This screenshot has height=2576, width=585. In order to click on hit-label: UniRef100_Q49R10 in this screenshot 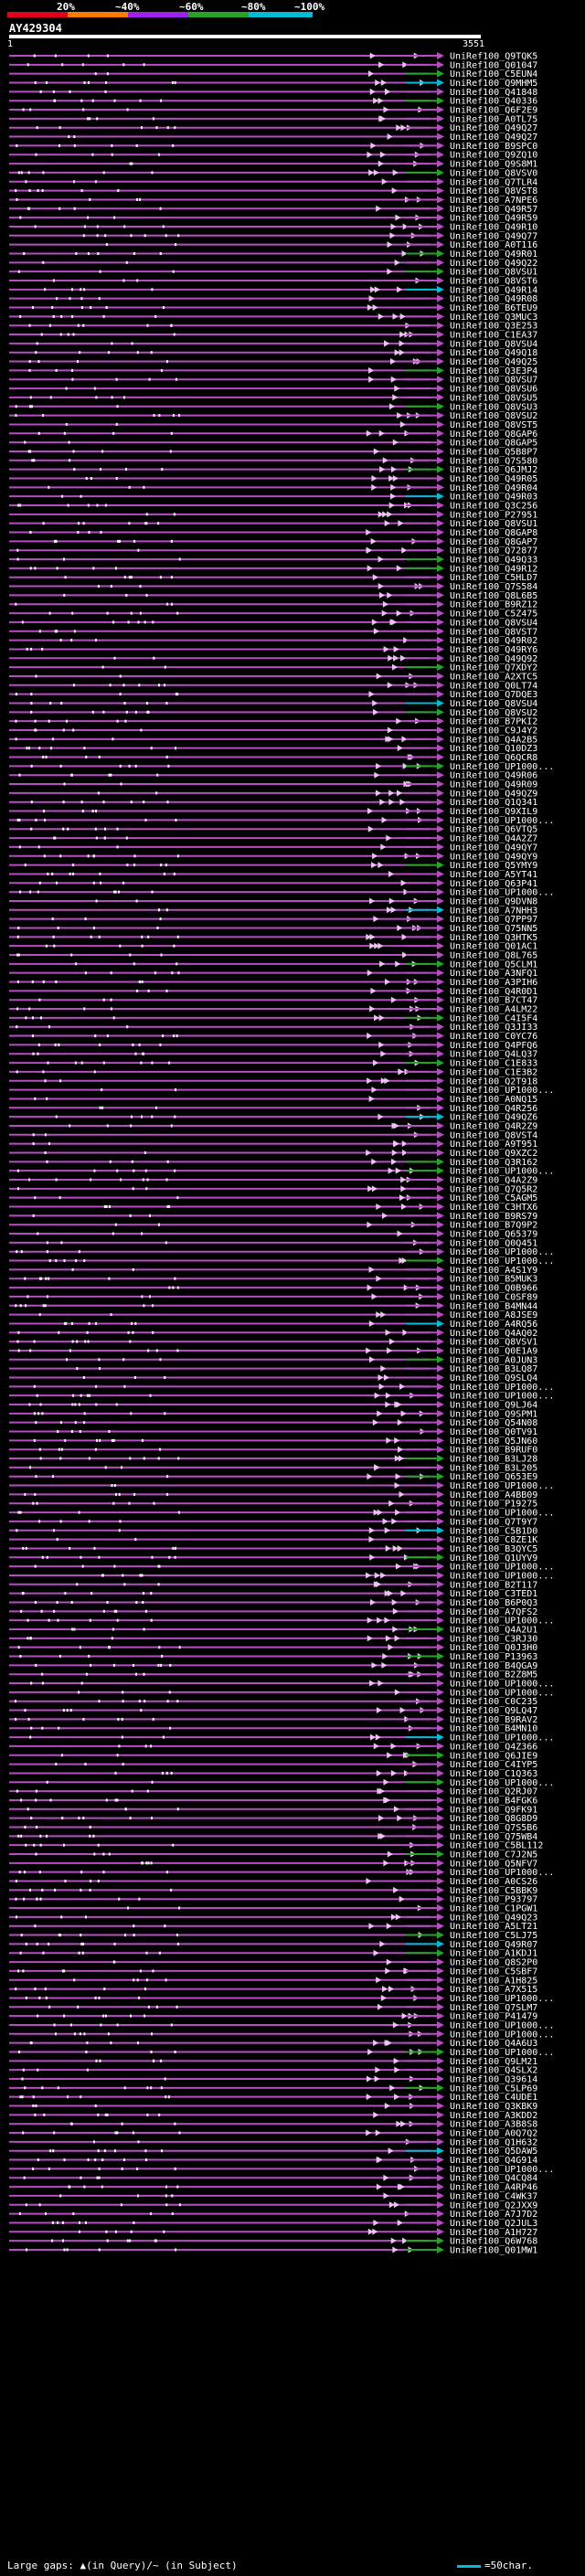, I will do `click(493, 228)`.